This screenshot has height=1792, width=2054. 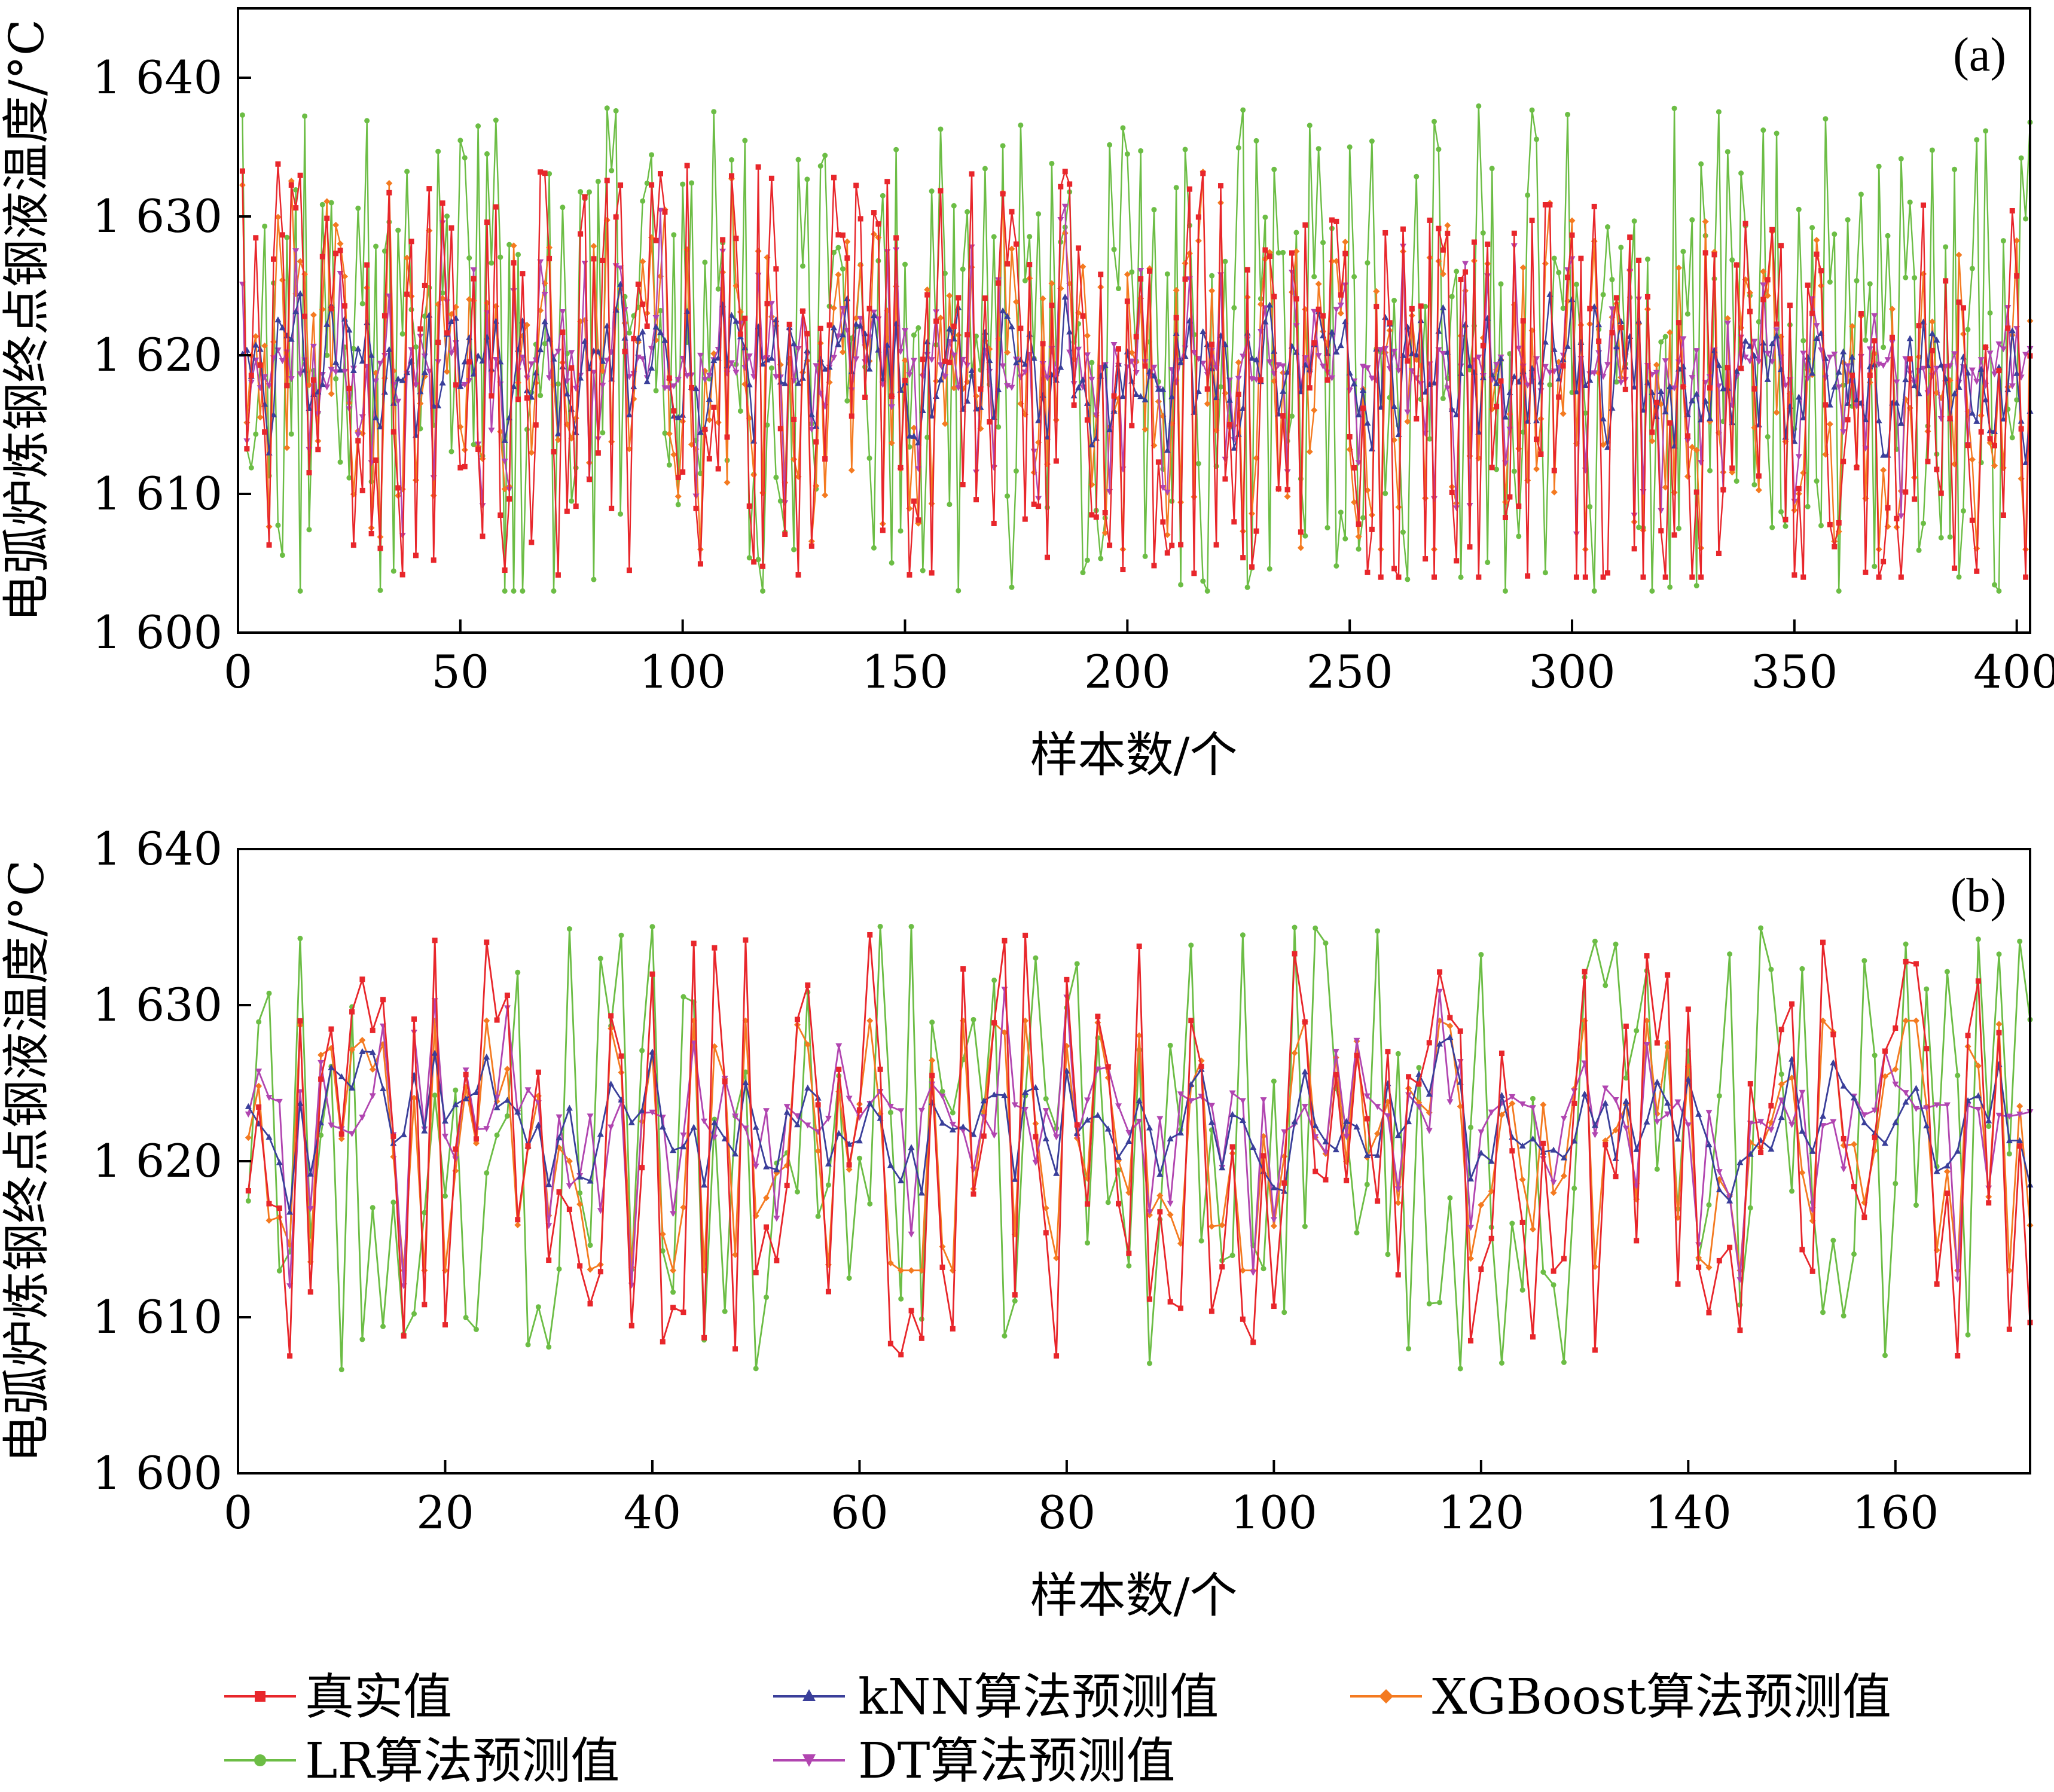 What do you see at coordinates (1571, 671) in the screenshot?
I see `x-tick-label-a: 300` at bounding box center [1571, 671].